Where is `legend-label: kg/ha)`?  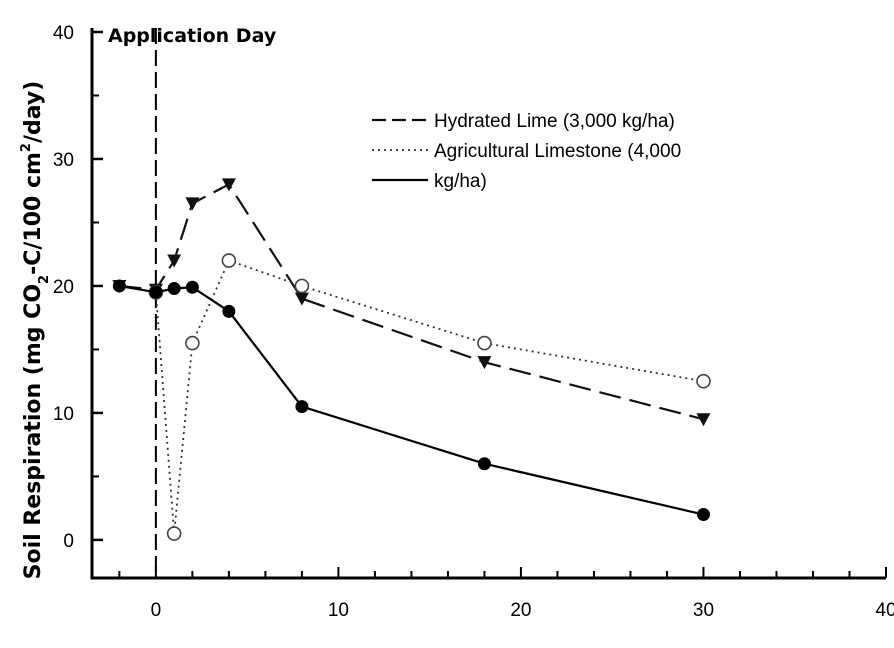
legend-label: kg/ha) is located at coordinates (460, 181).